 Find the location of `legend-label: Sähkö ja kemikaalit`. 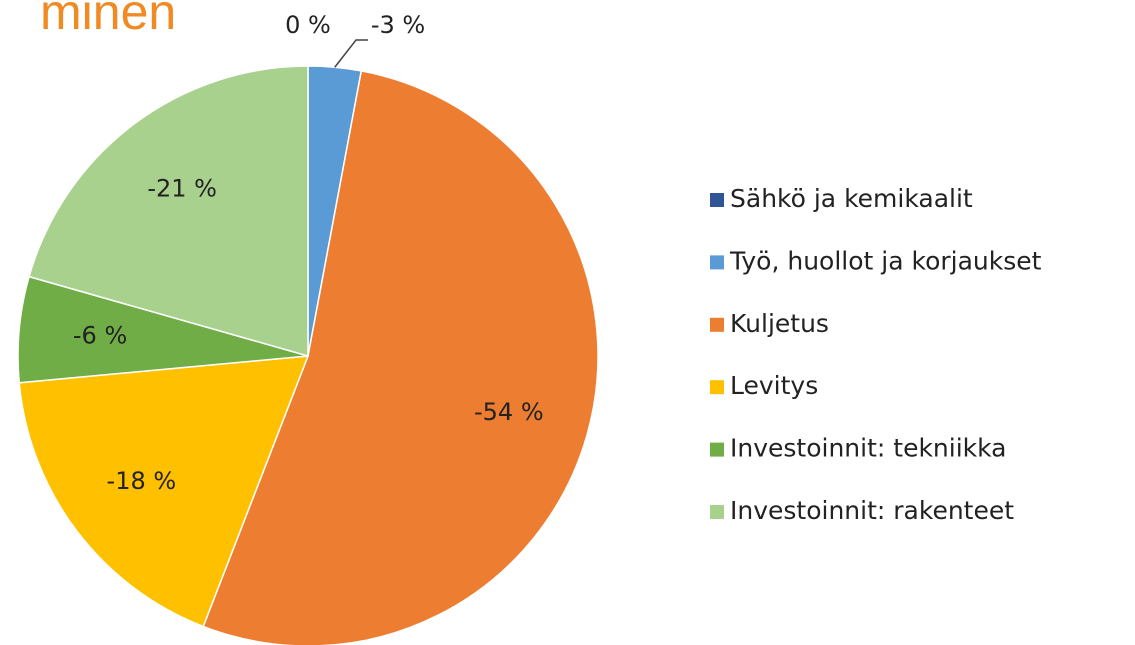

legend-label: Sähkö ja kemikaalit is located at coordinates (851, 198).